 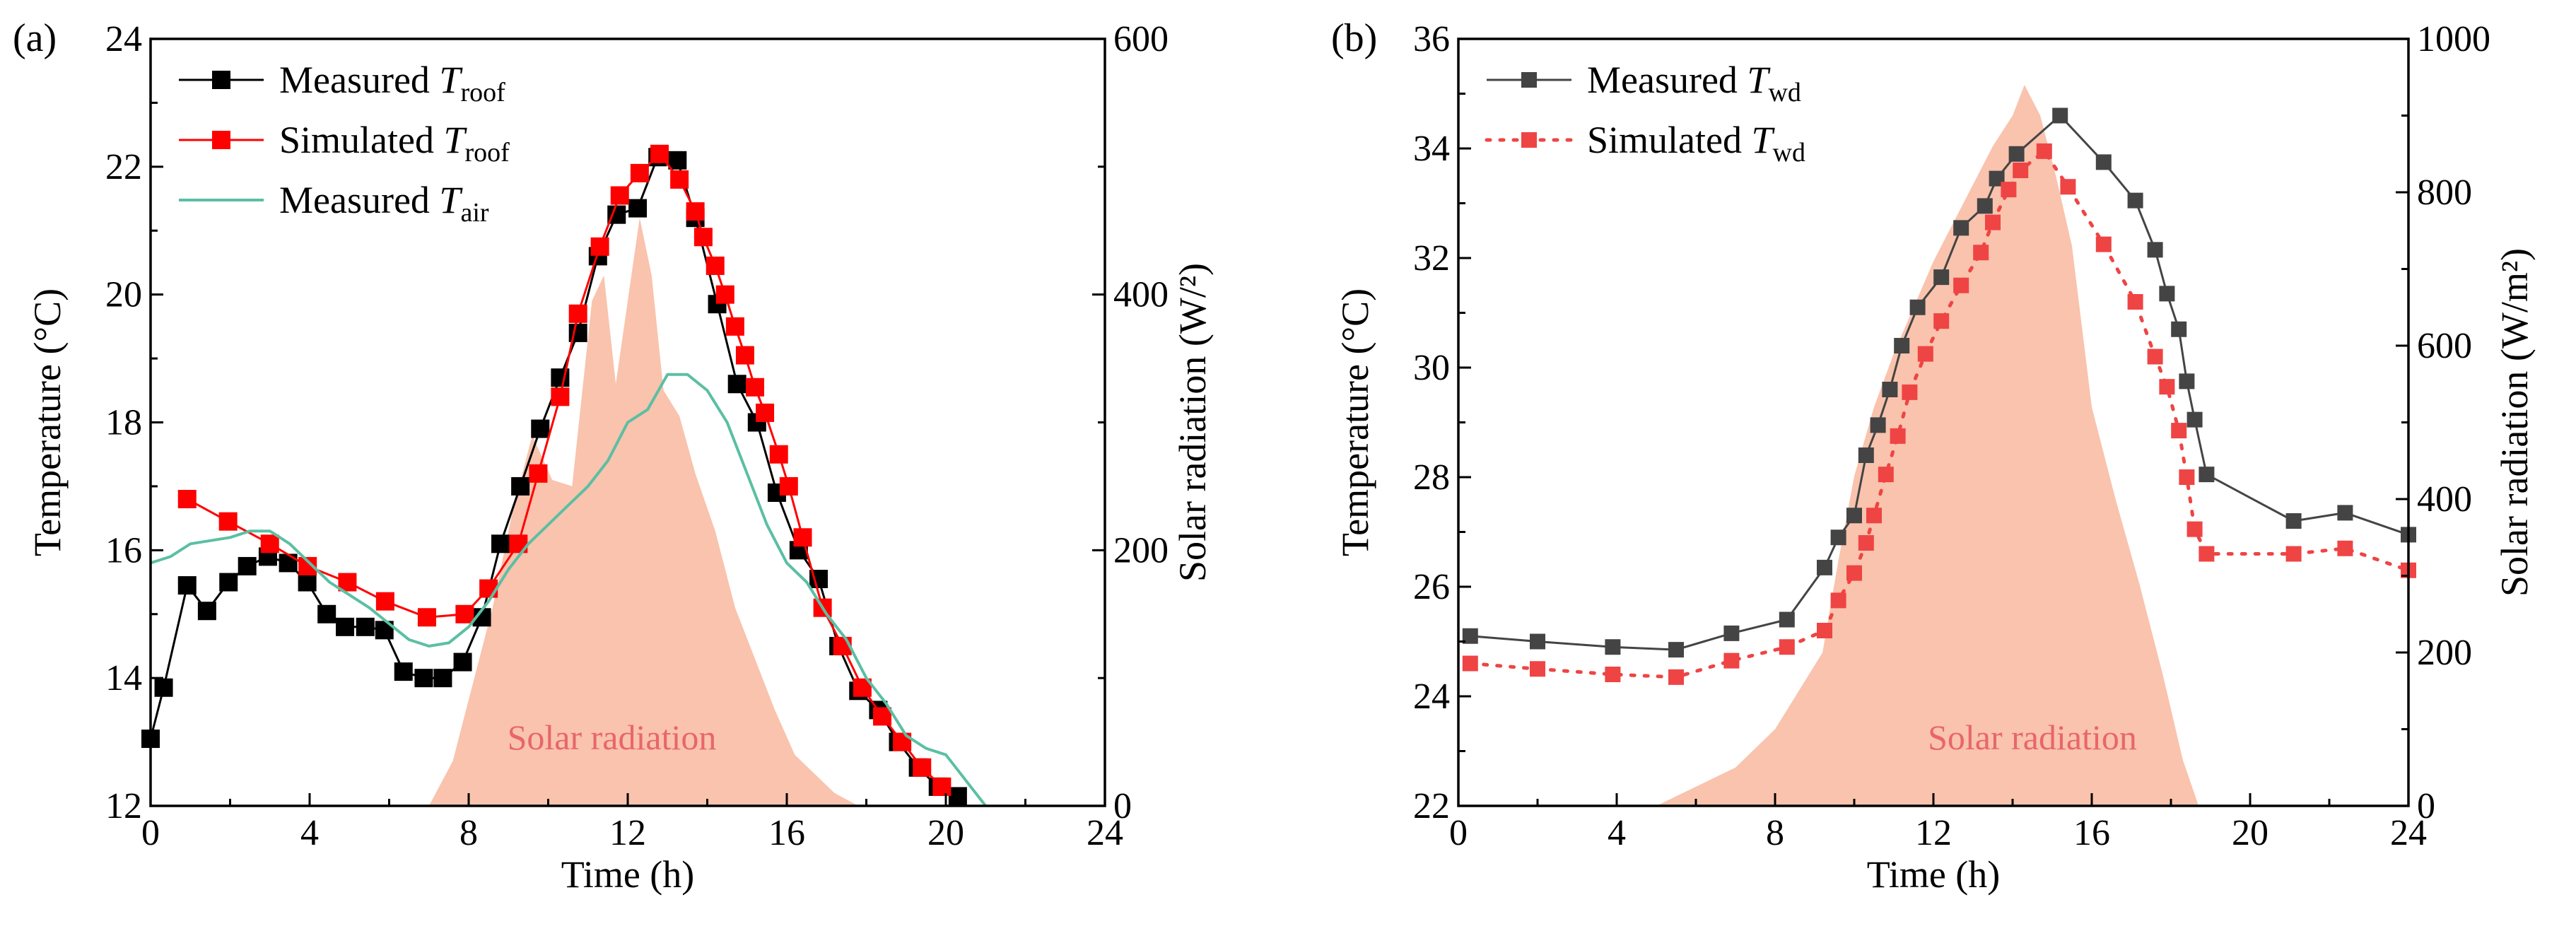 I want to click on y-tick-label: 34, so click(x=1431, y=149).